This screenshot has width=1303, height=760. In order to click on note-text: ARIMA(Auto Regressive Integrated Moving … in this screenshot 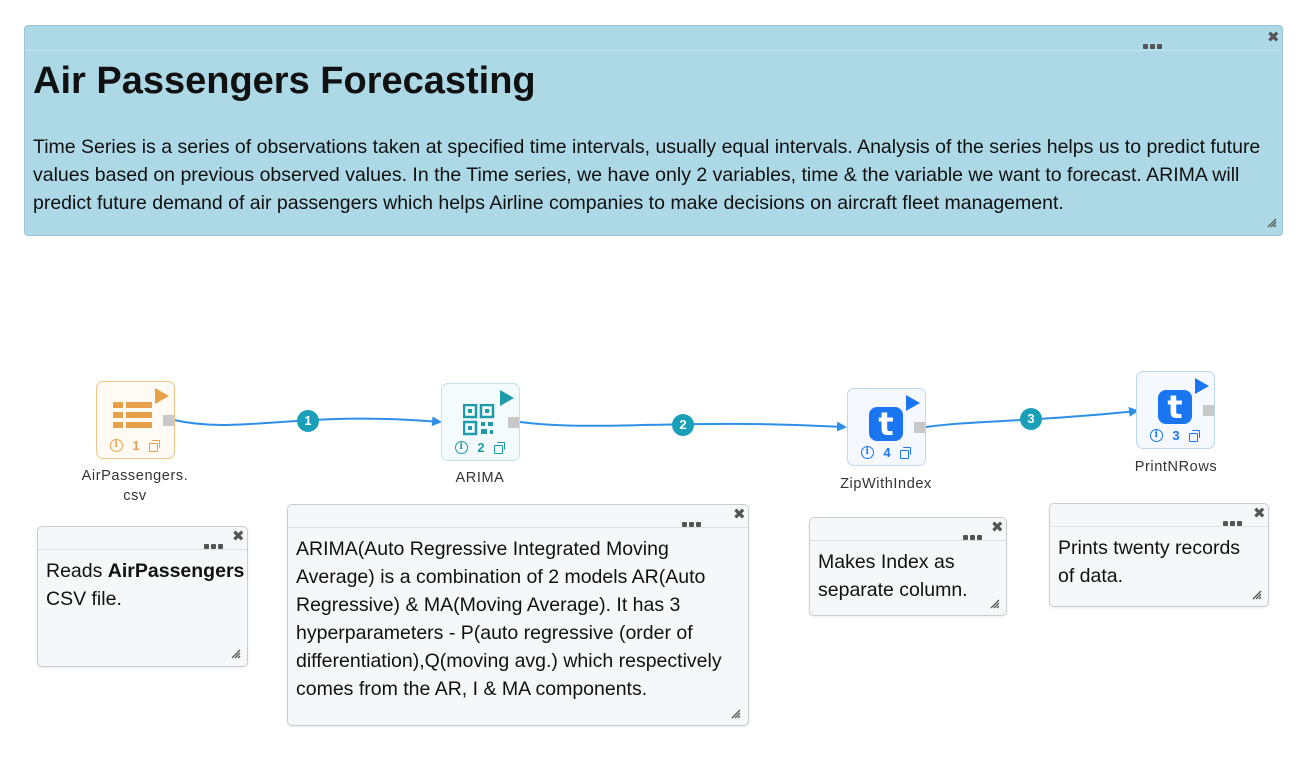, I will do `click(509, 619)`.